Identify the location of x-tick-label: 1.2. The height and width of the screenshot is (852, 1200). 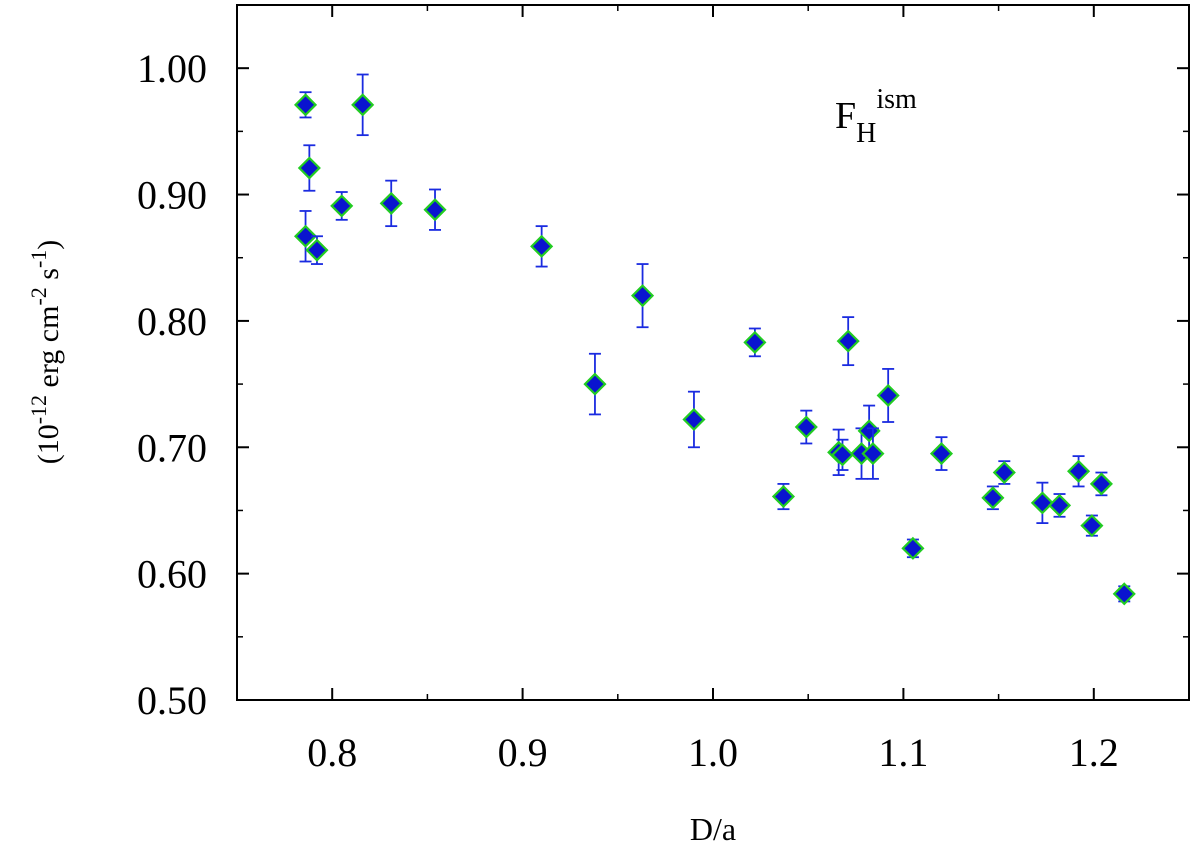
(1094, 752).